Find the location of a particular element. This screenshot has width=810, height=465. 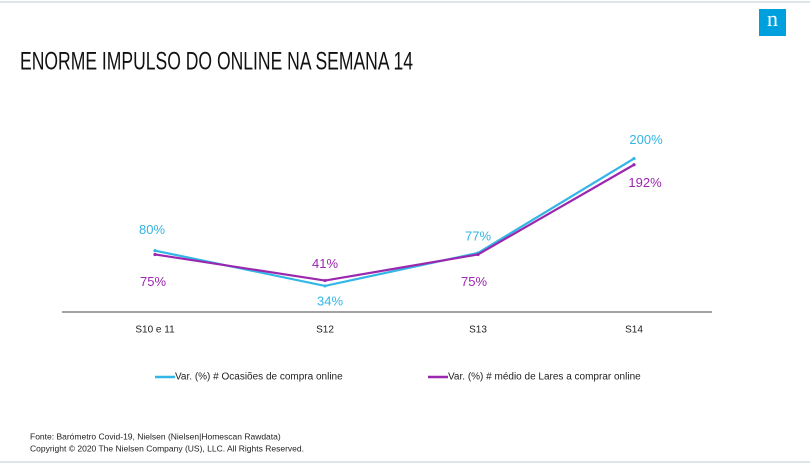

title: ENORME IMPULSO DO ONLINE NA SEMANA 14 is located at coordinates (216, 62).